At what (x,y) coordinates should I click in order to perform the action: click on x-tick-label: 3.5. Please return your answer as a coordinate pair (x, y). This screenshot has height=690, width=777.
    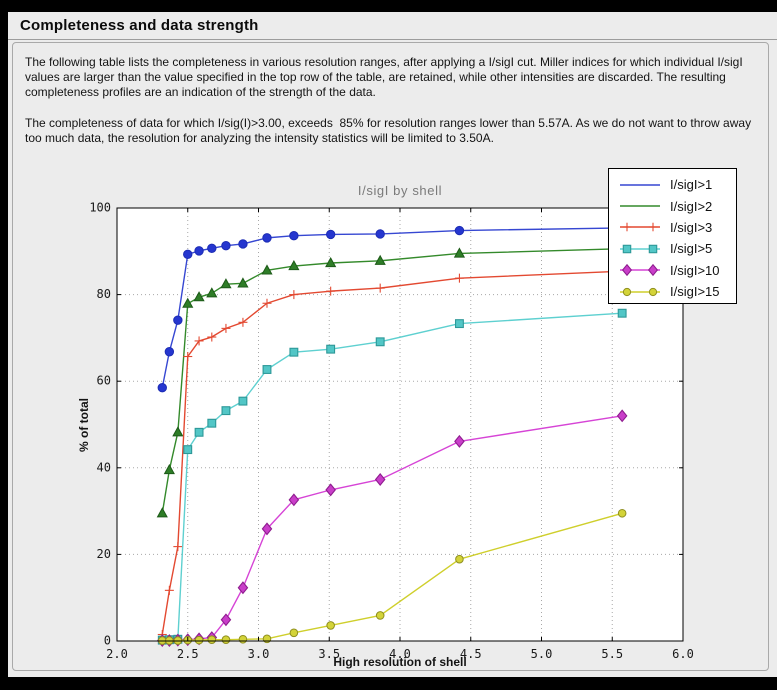
    Looking at the image, I should click on (329, 654).